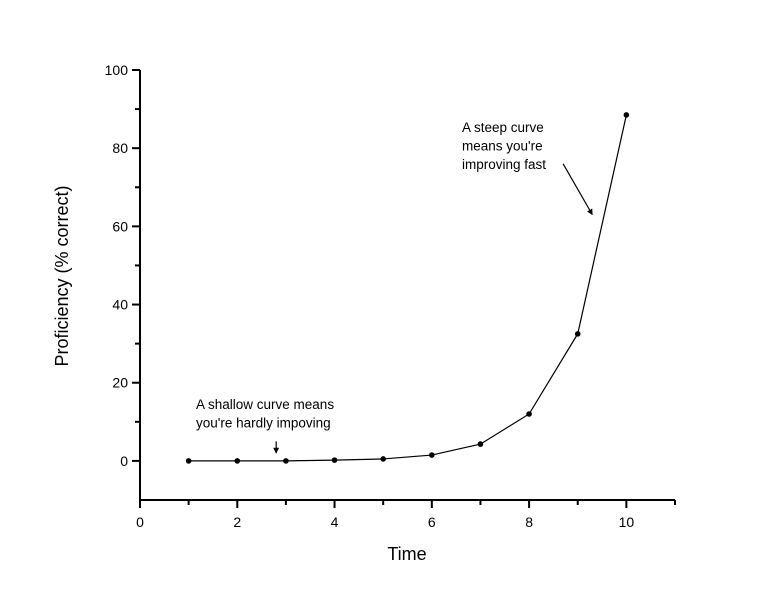 The height and width of the screenshot is (600, 784). What do you see at coordinates (265, 404) in the screenshot?
I see `annotation-text: A shallow curve means` at bounding box center [265, 404].